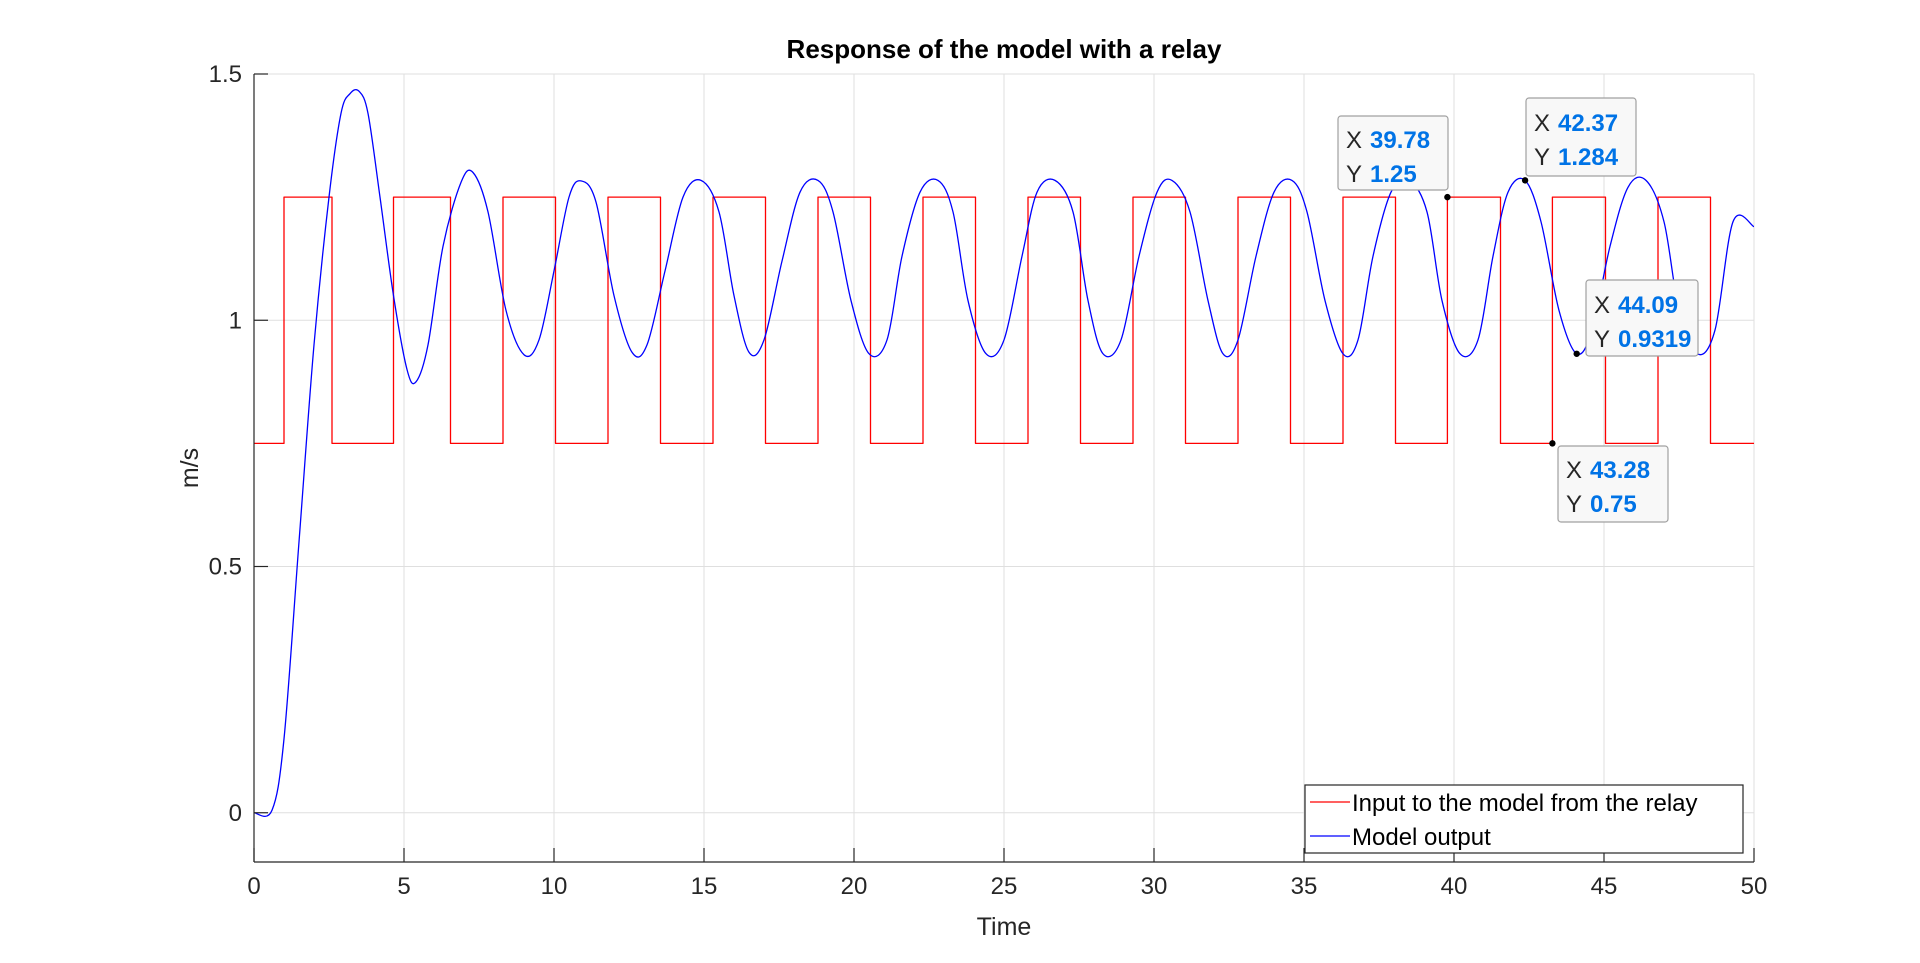  Describe the element at coordinates (1648, 305) in the screenshot. I see `datatip-x-value: 44.09` at that location.